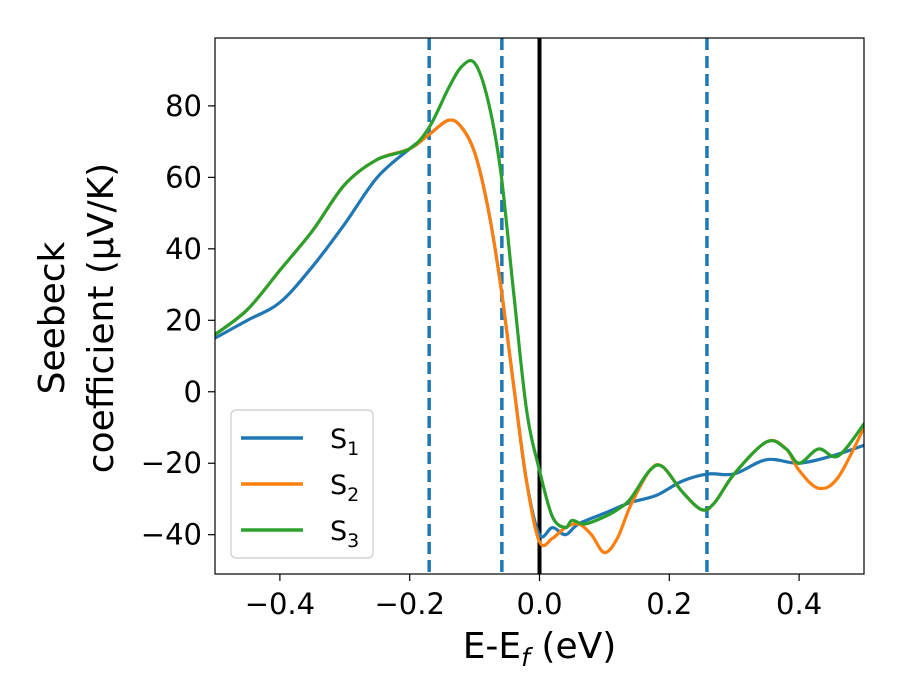 The width and height of the screenshot is (900, 700). Describe the element at coordinates (539, 604) in the screenshot. I see `x-tick-label: 0.0` at that location.